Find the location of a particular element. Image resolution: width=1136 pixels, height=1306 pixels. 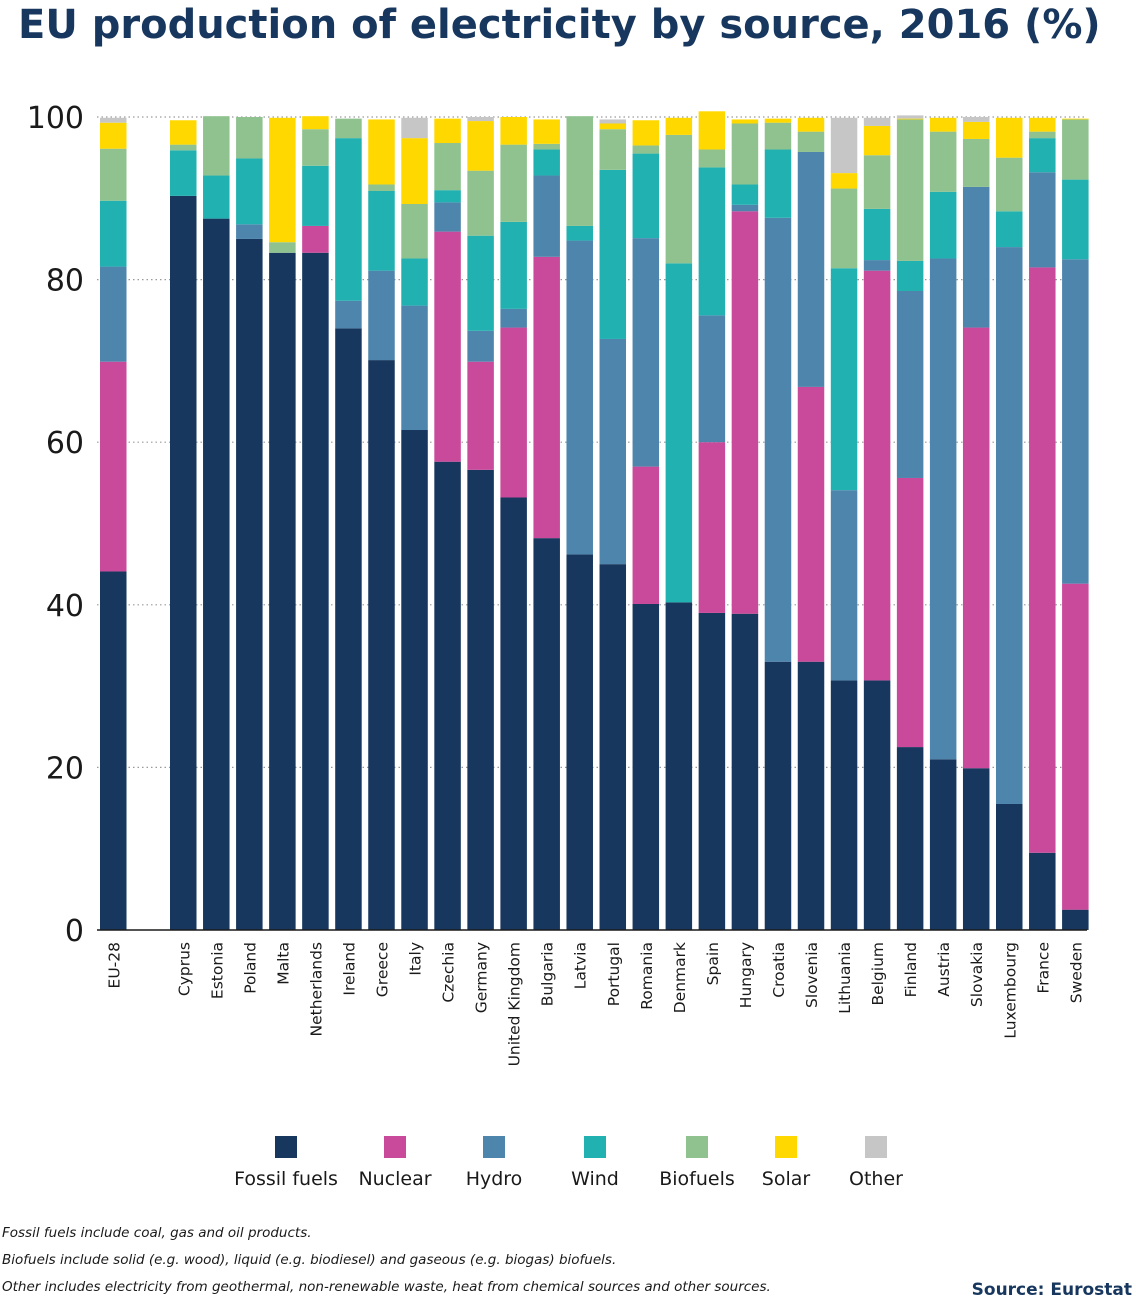

bar-segment-sweden-biofuels is located at coordinates (1075, 149).